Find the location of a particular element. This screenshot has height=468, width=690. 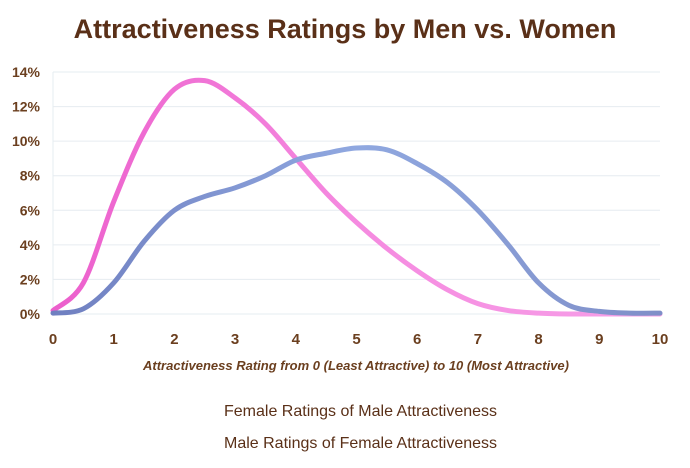

y-tick-label: 0% is located at coordinates (30, 314).